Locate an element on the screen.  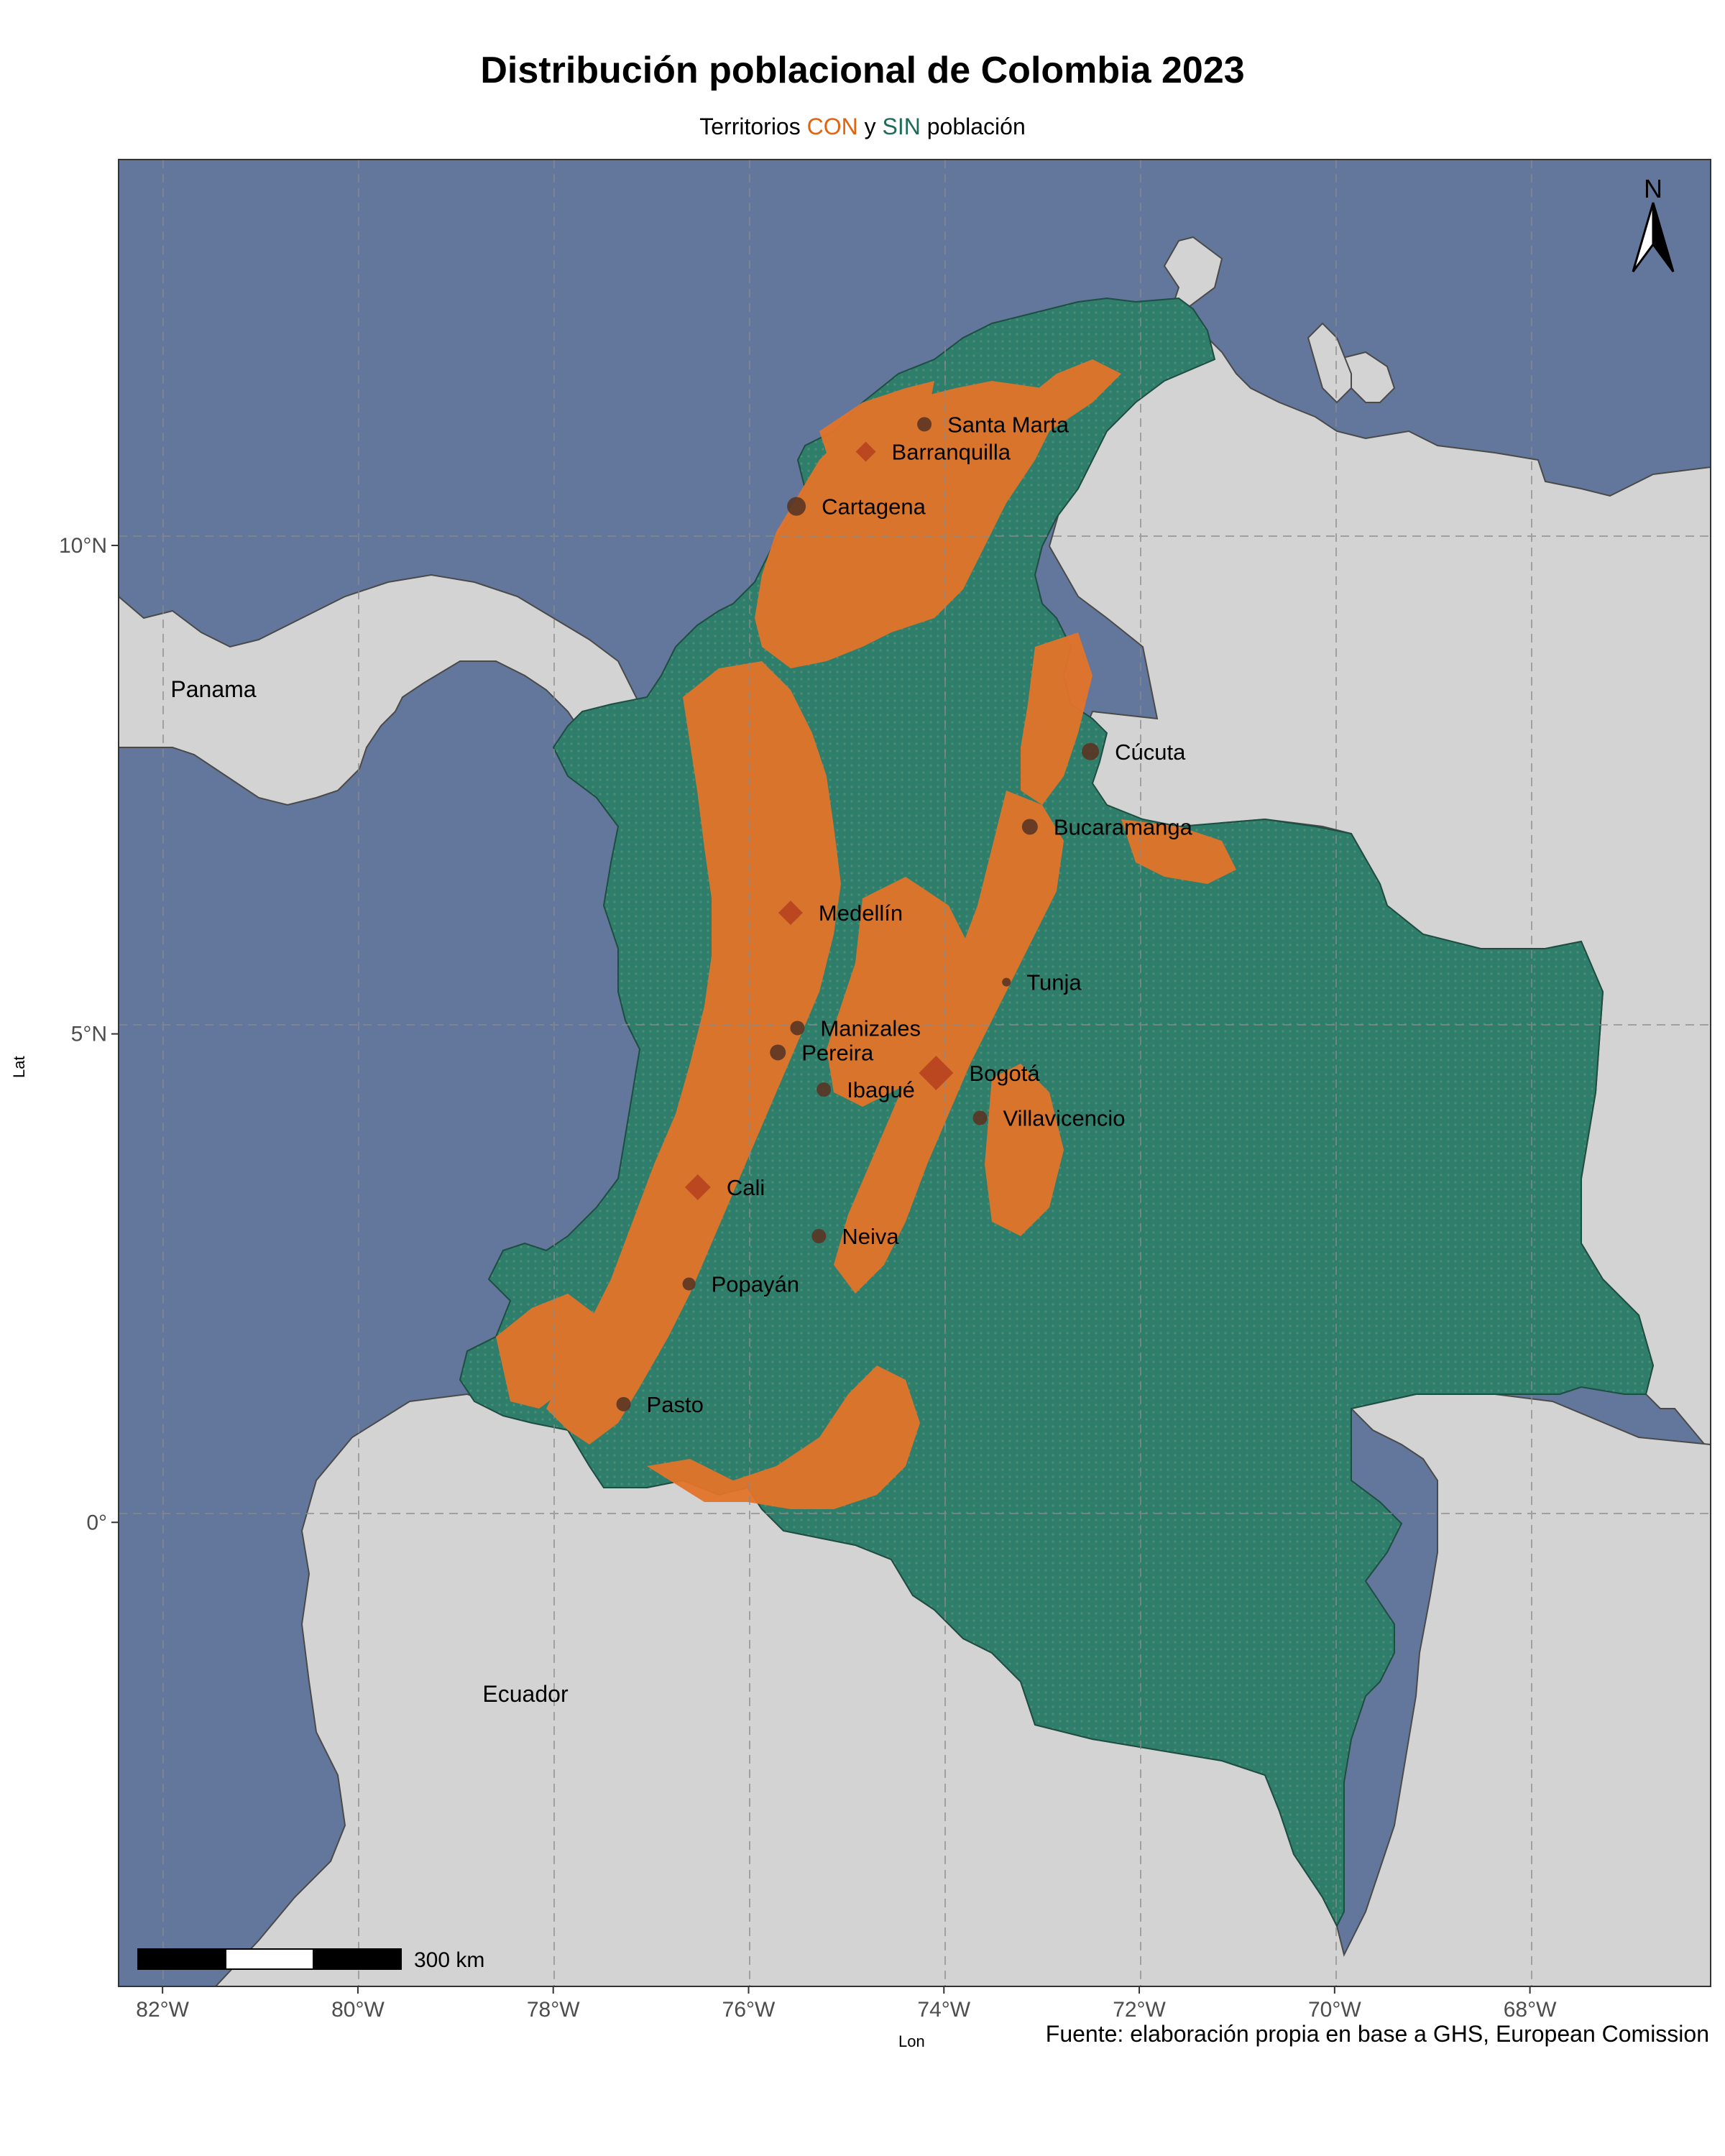
x-tick-label: 72°W is located at coordinates (1139, 2010).